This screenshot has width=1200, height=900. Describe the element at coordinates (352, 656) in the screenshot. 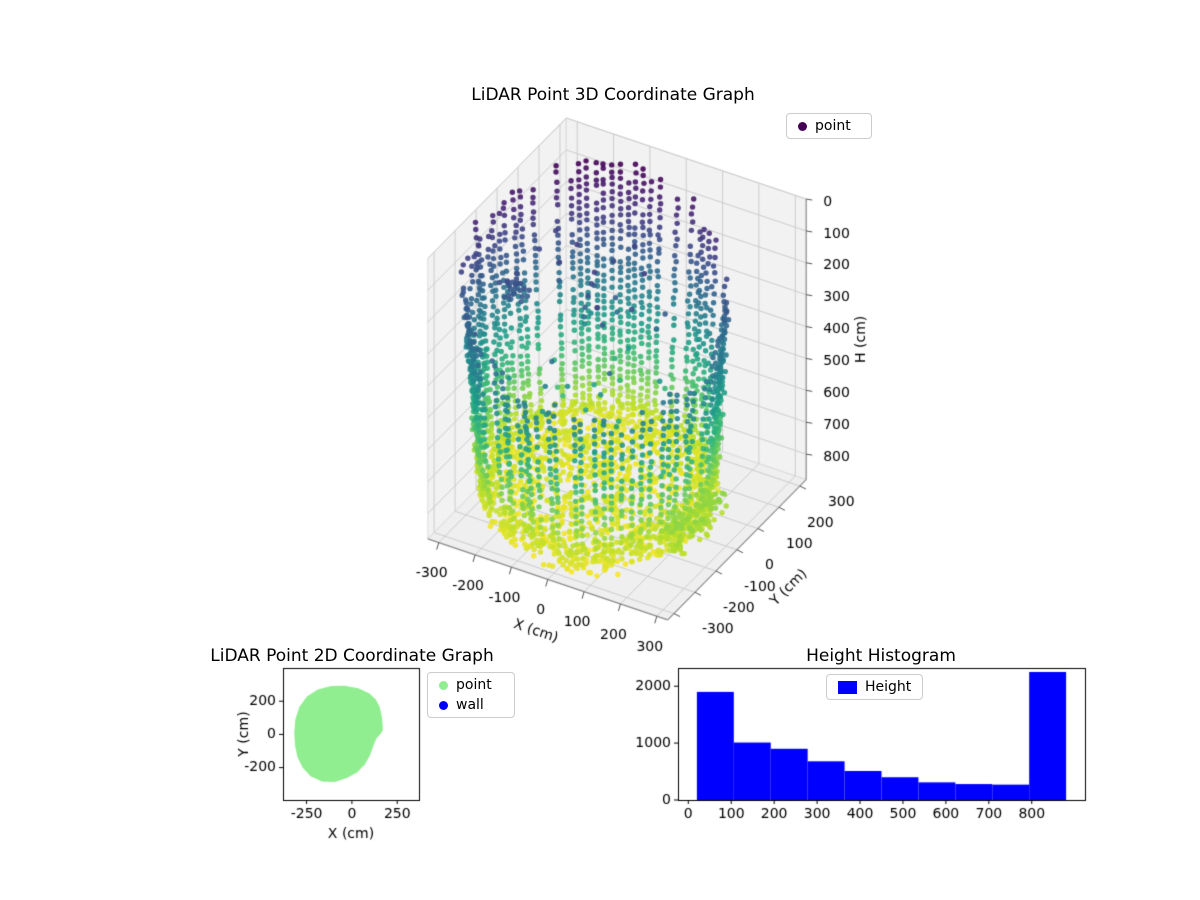

I see `scatter2d-title: LiDAR Point 2D Coordinate Graph` at that location.